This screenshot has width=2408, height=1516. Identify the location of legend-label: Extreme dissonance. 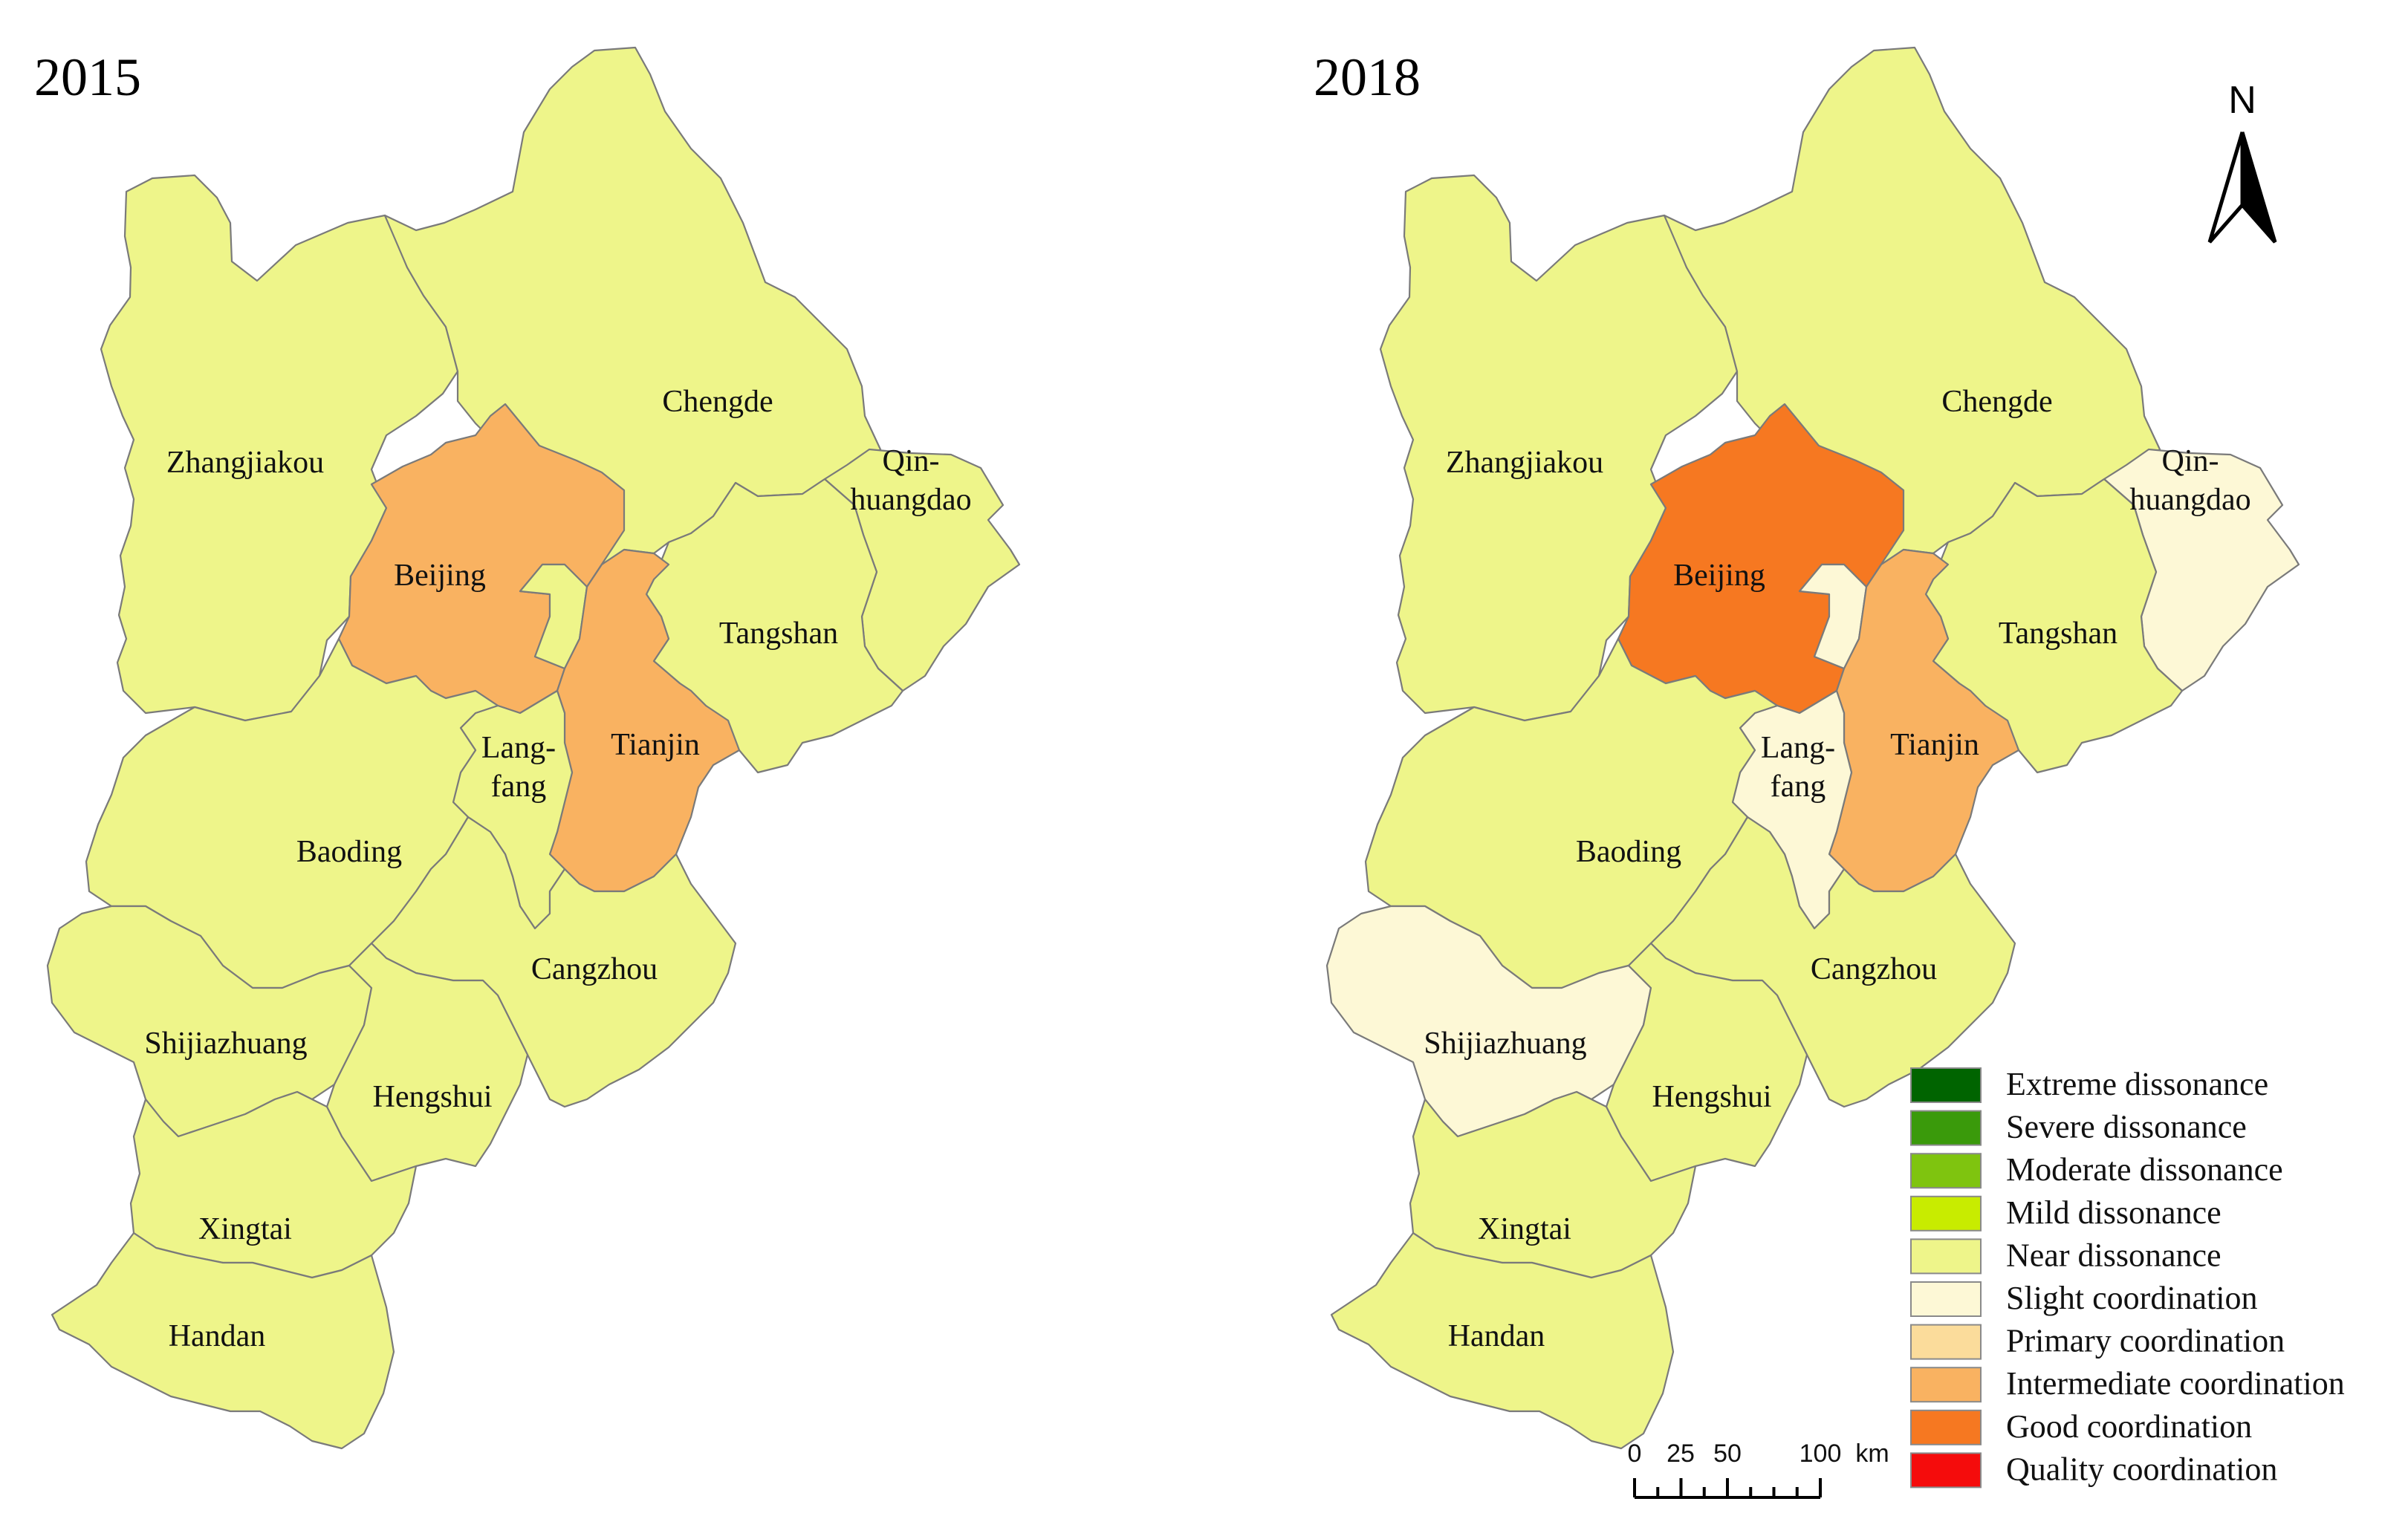
(2137, 1084).